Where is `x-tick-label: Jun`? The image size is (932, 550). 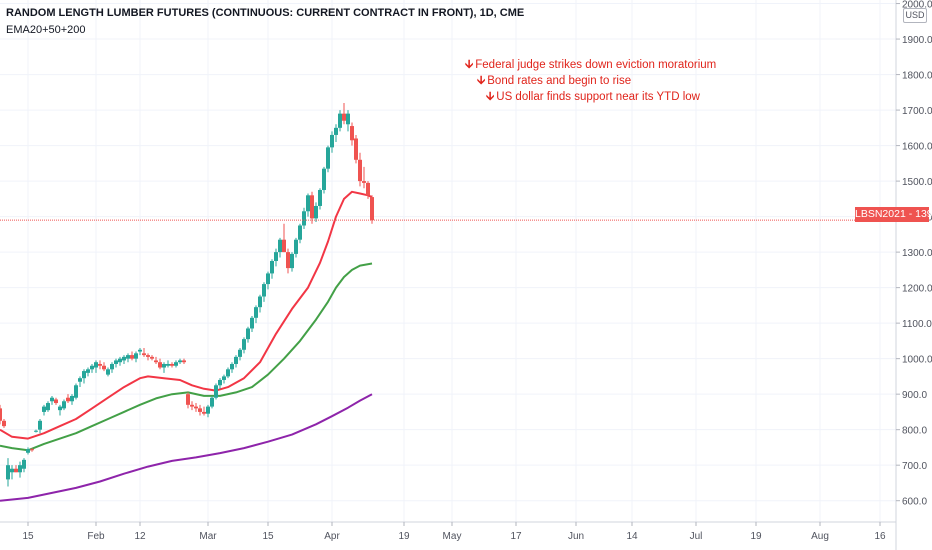
x-tick-label: Jun is located at coordinates (576, 536).